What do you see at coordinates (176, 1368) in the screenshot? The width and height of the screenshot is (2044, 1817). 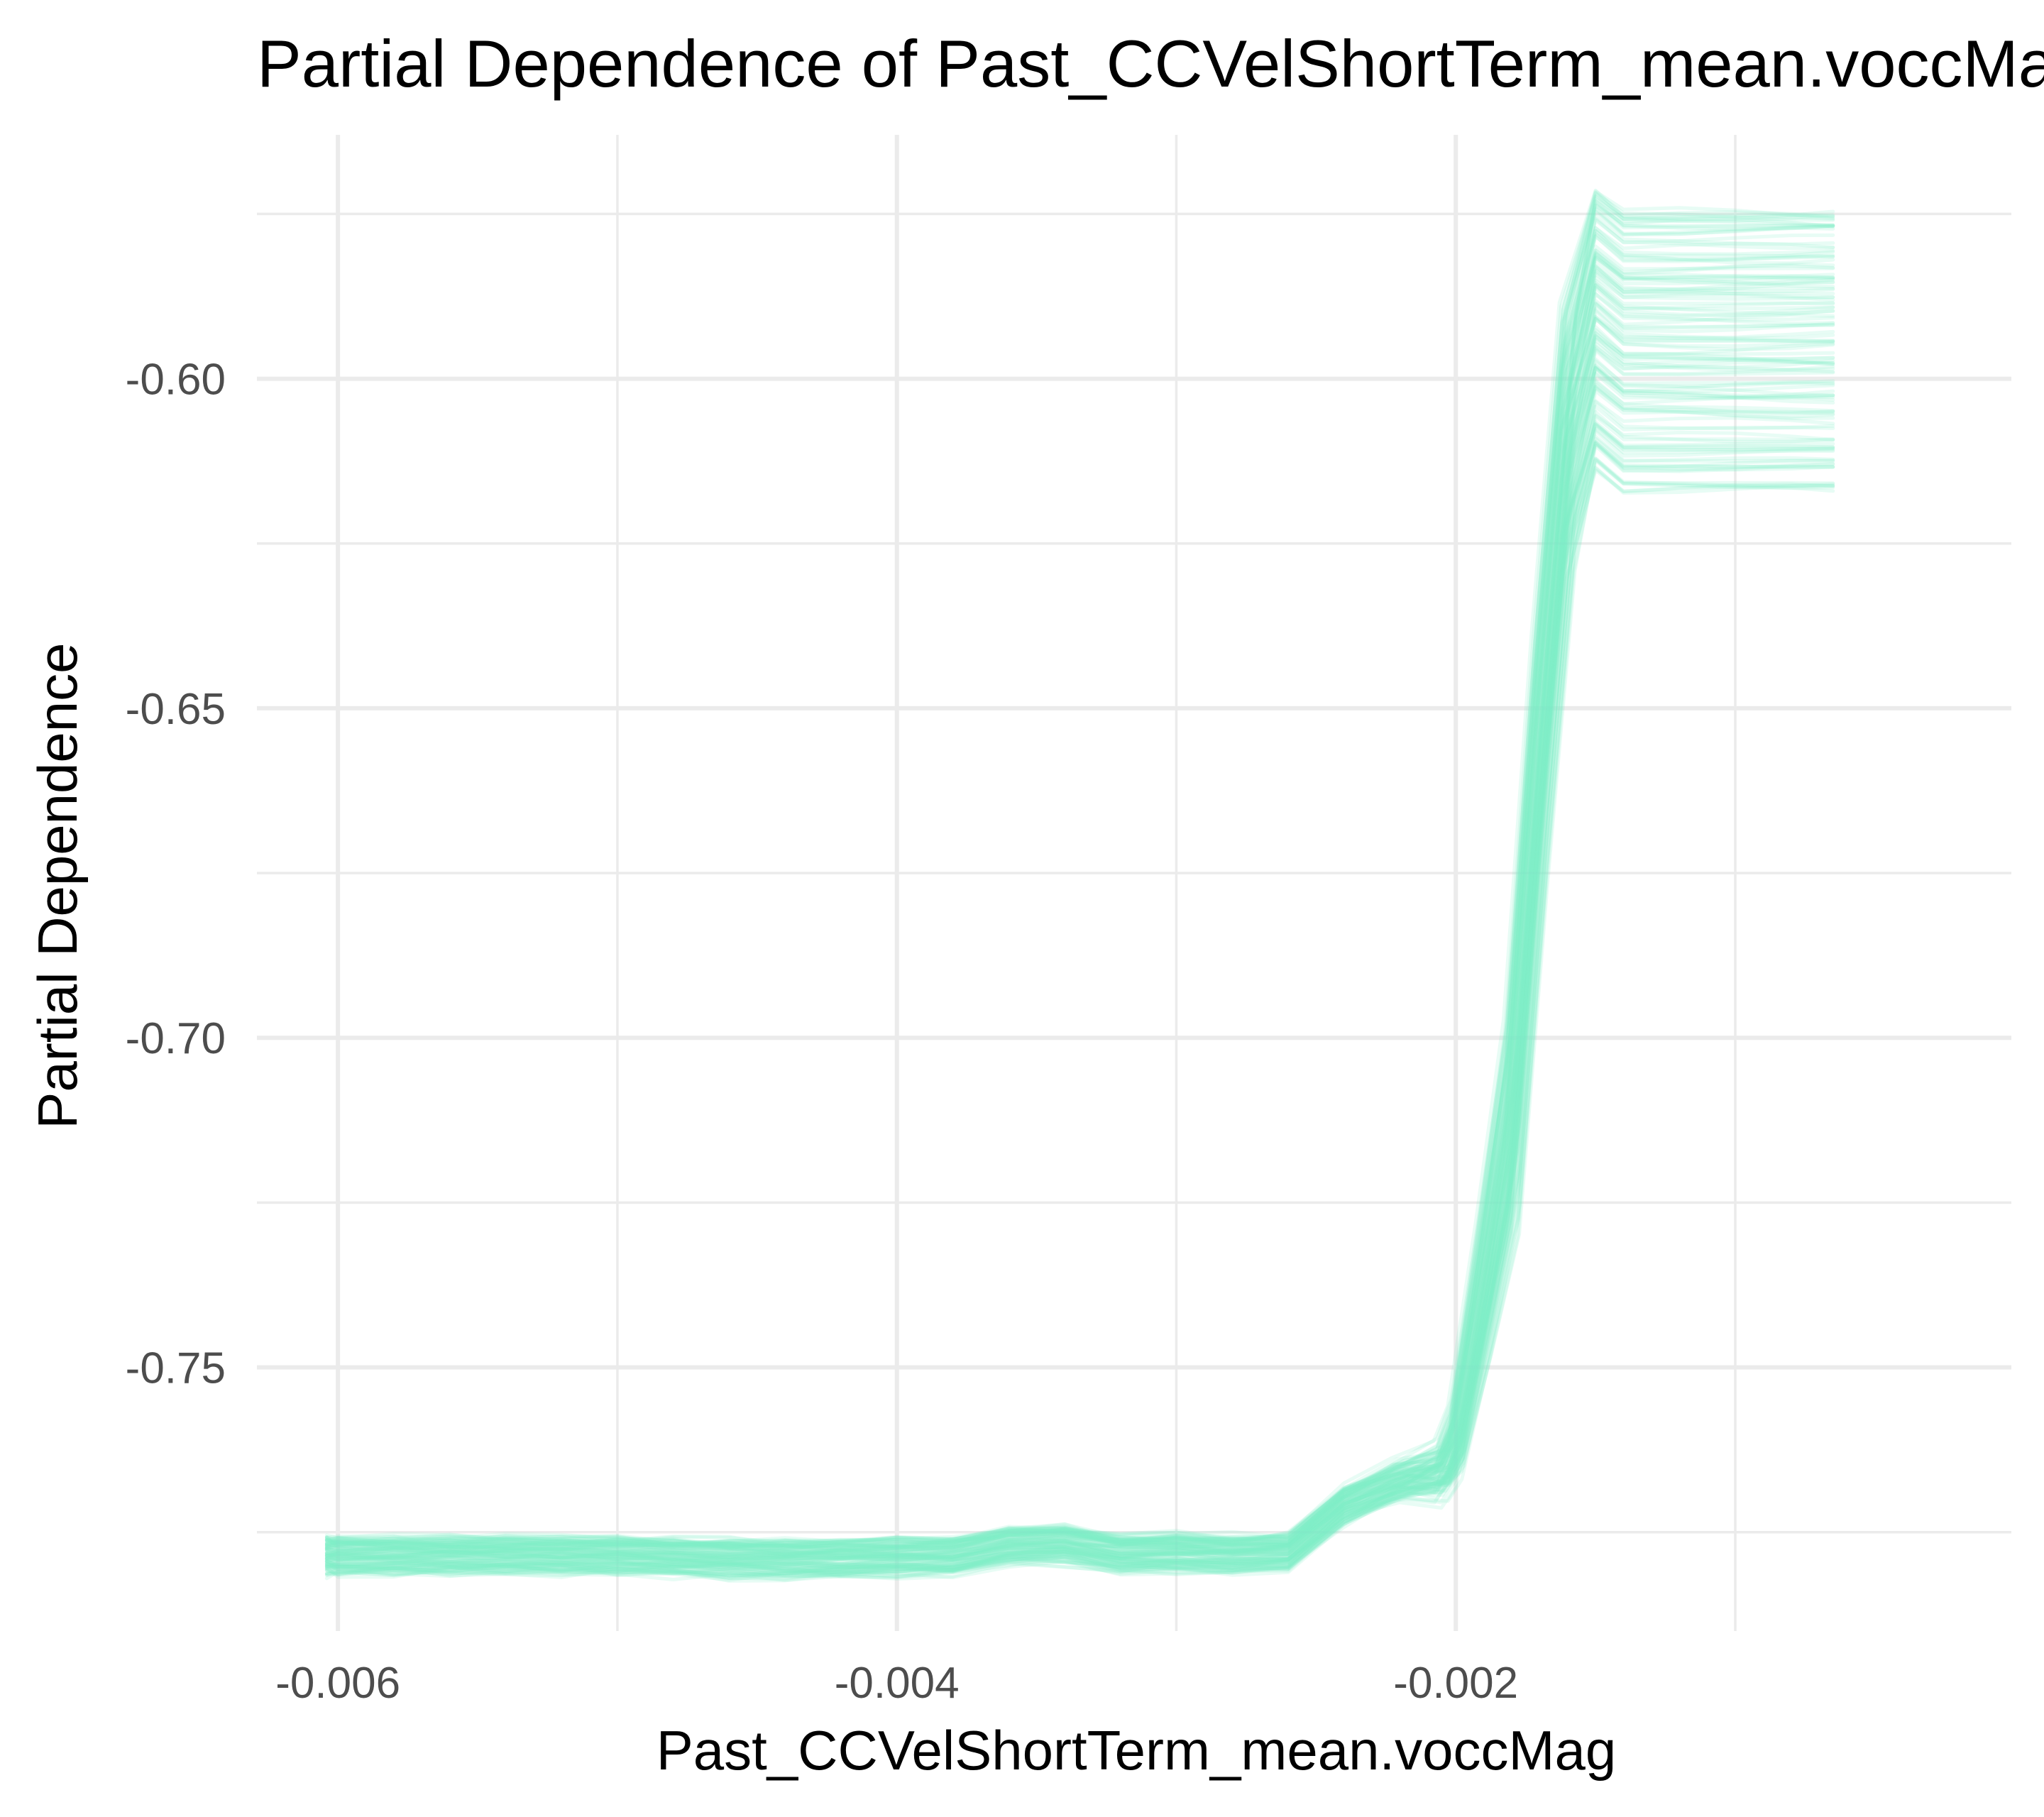 I see `y-tick-label: -0.75` at bounding box center [176, 1368].